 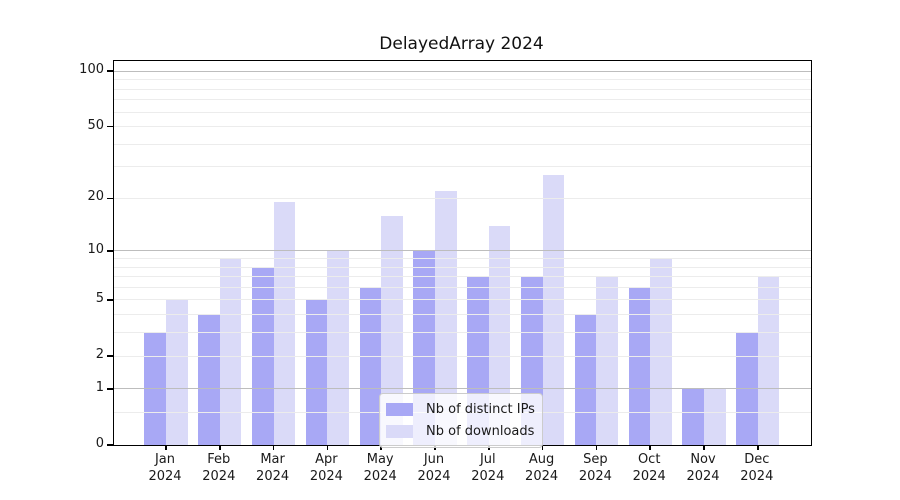 What do you see at coordinates (649, 468) in the screenshot?
I see `x-tick-label-oct: Oct 2024` at bounding box center [649, 468].